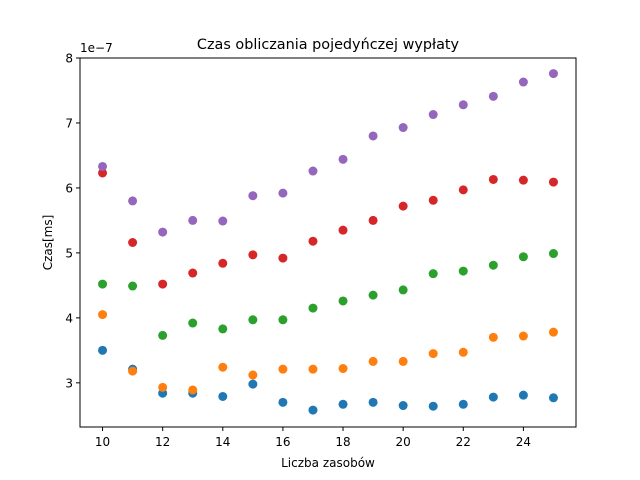 This screenshot has height=480, width=640. I want to click on x-tick-label: 10, so click(102, 442).